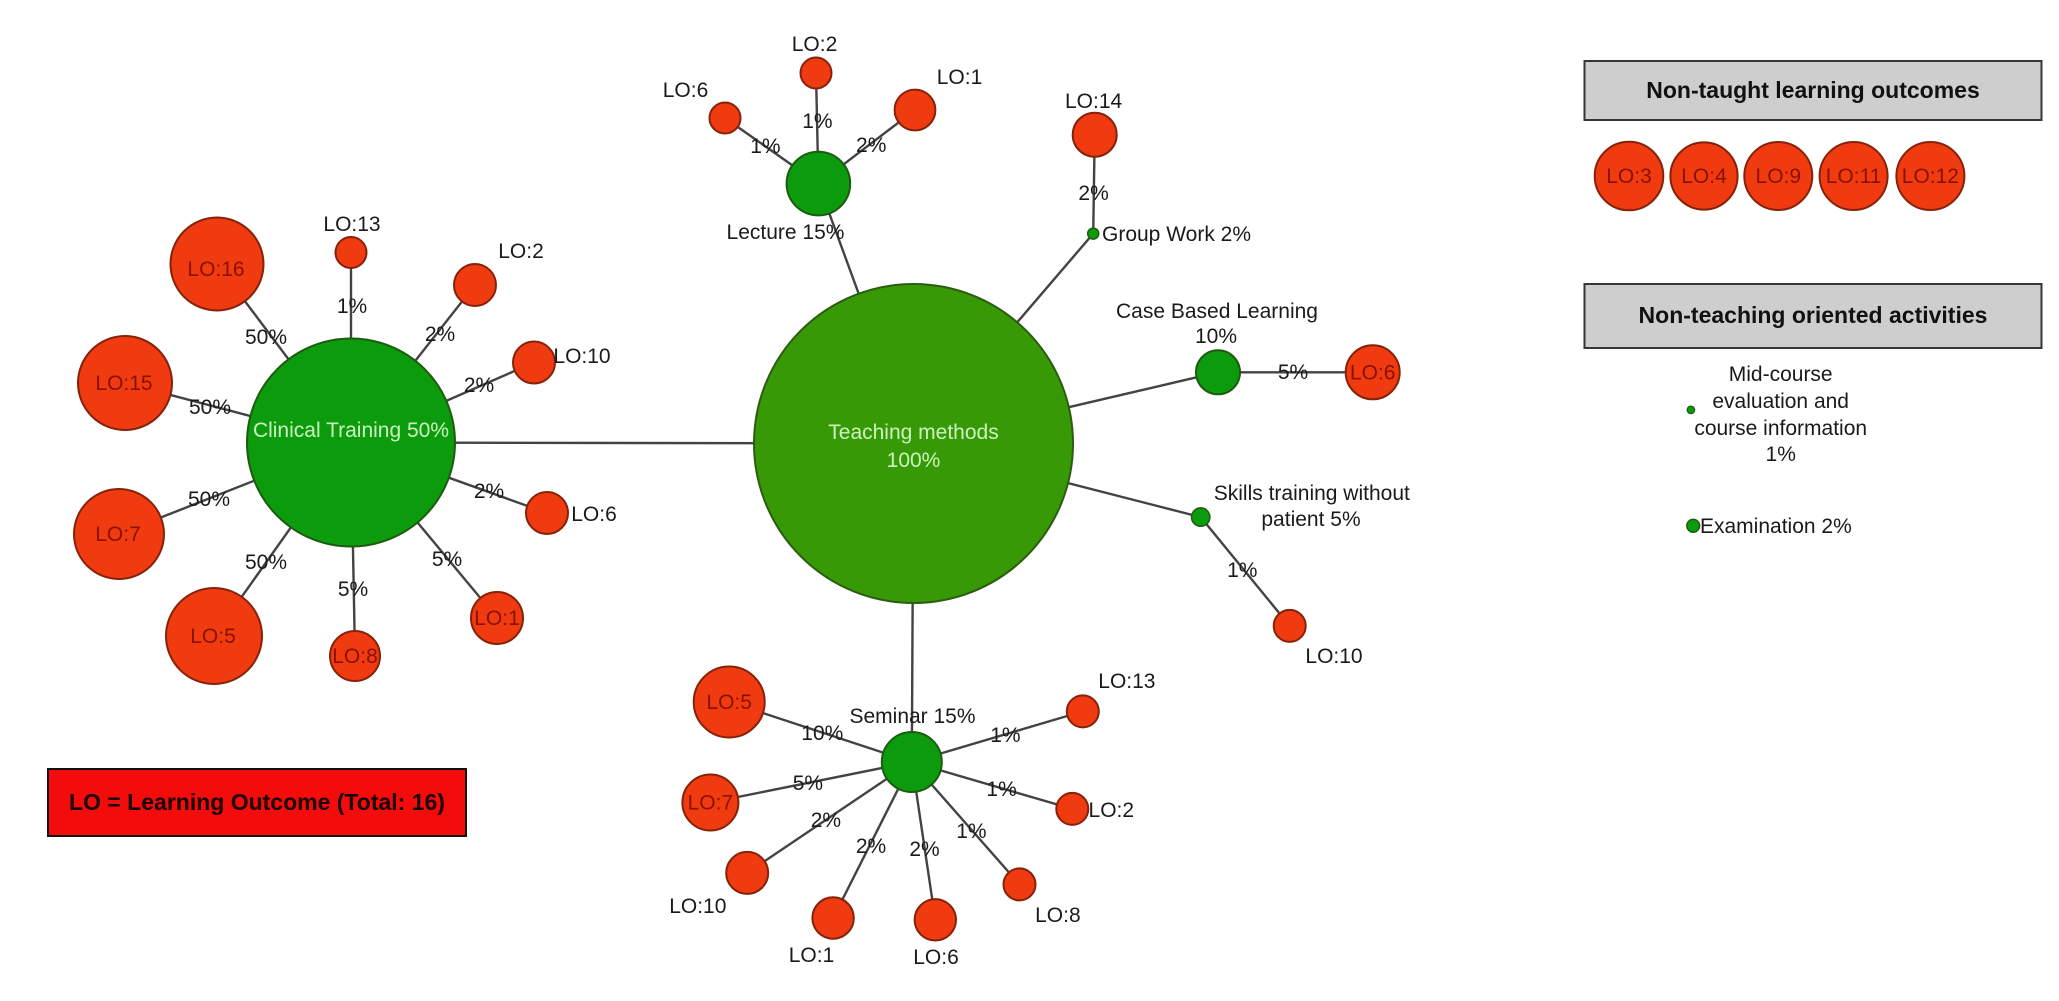  What do you see at coordinates (1094, 101) in the screenshot?
I see `svg-text: LO:14` at bounding box center [1094, 101].